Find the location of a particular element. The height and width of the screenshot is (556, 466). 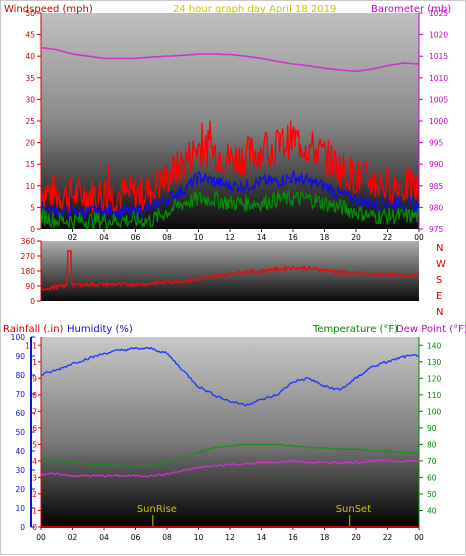

rain-ytick-label: .4 is located at coordinates (33, 461).